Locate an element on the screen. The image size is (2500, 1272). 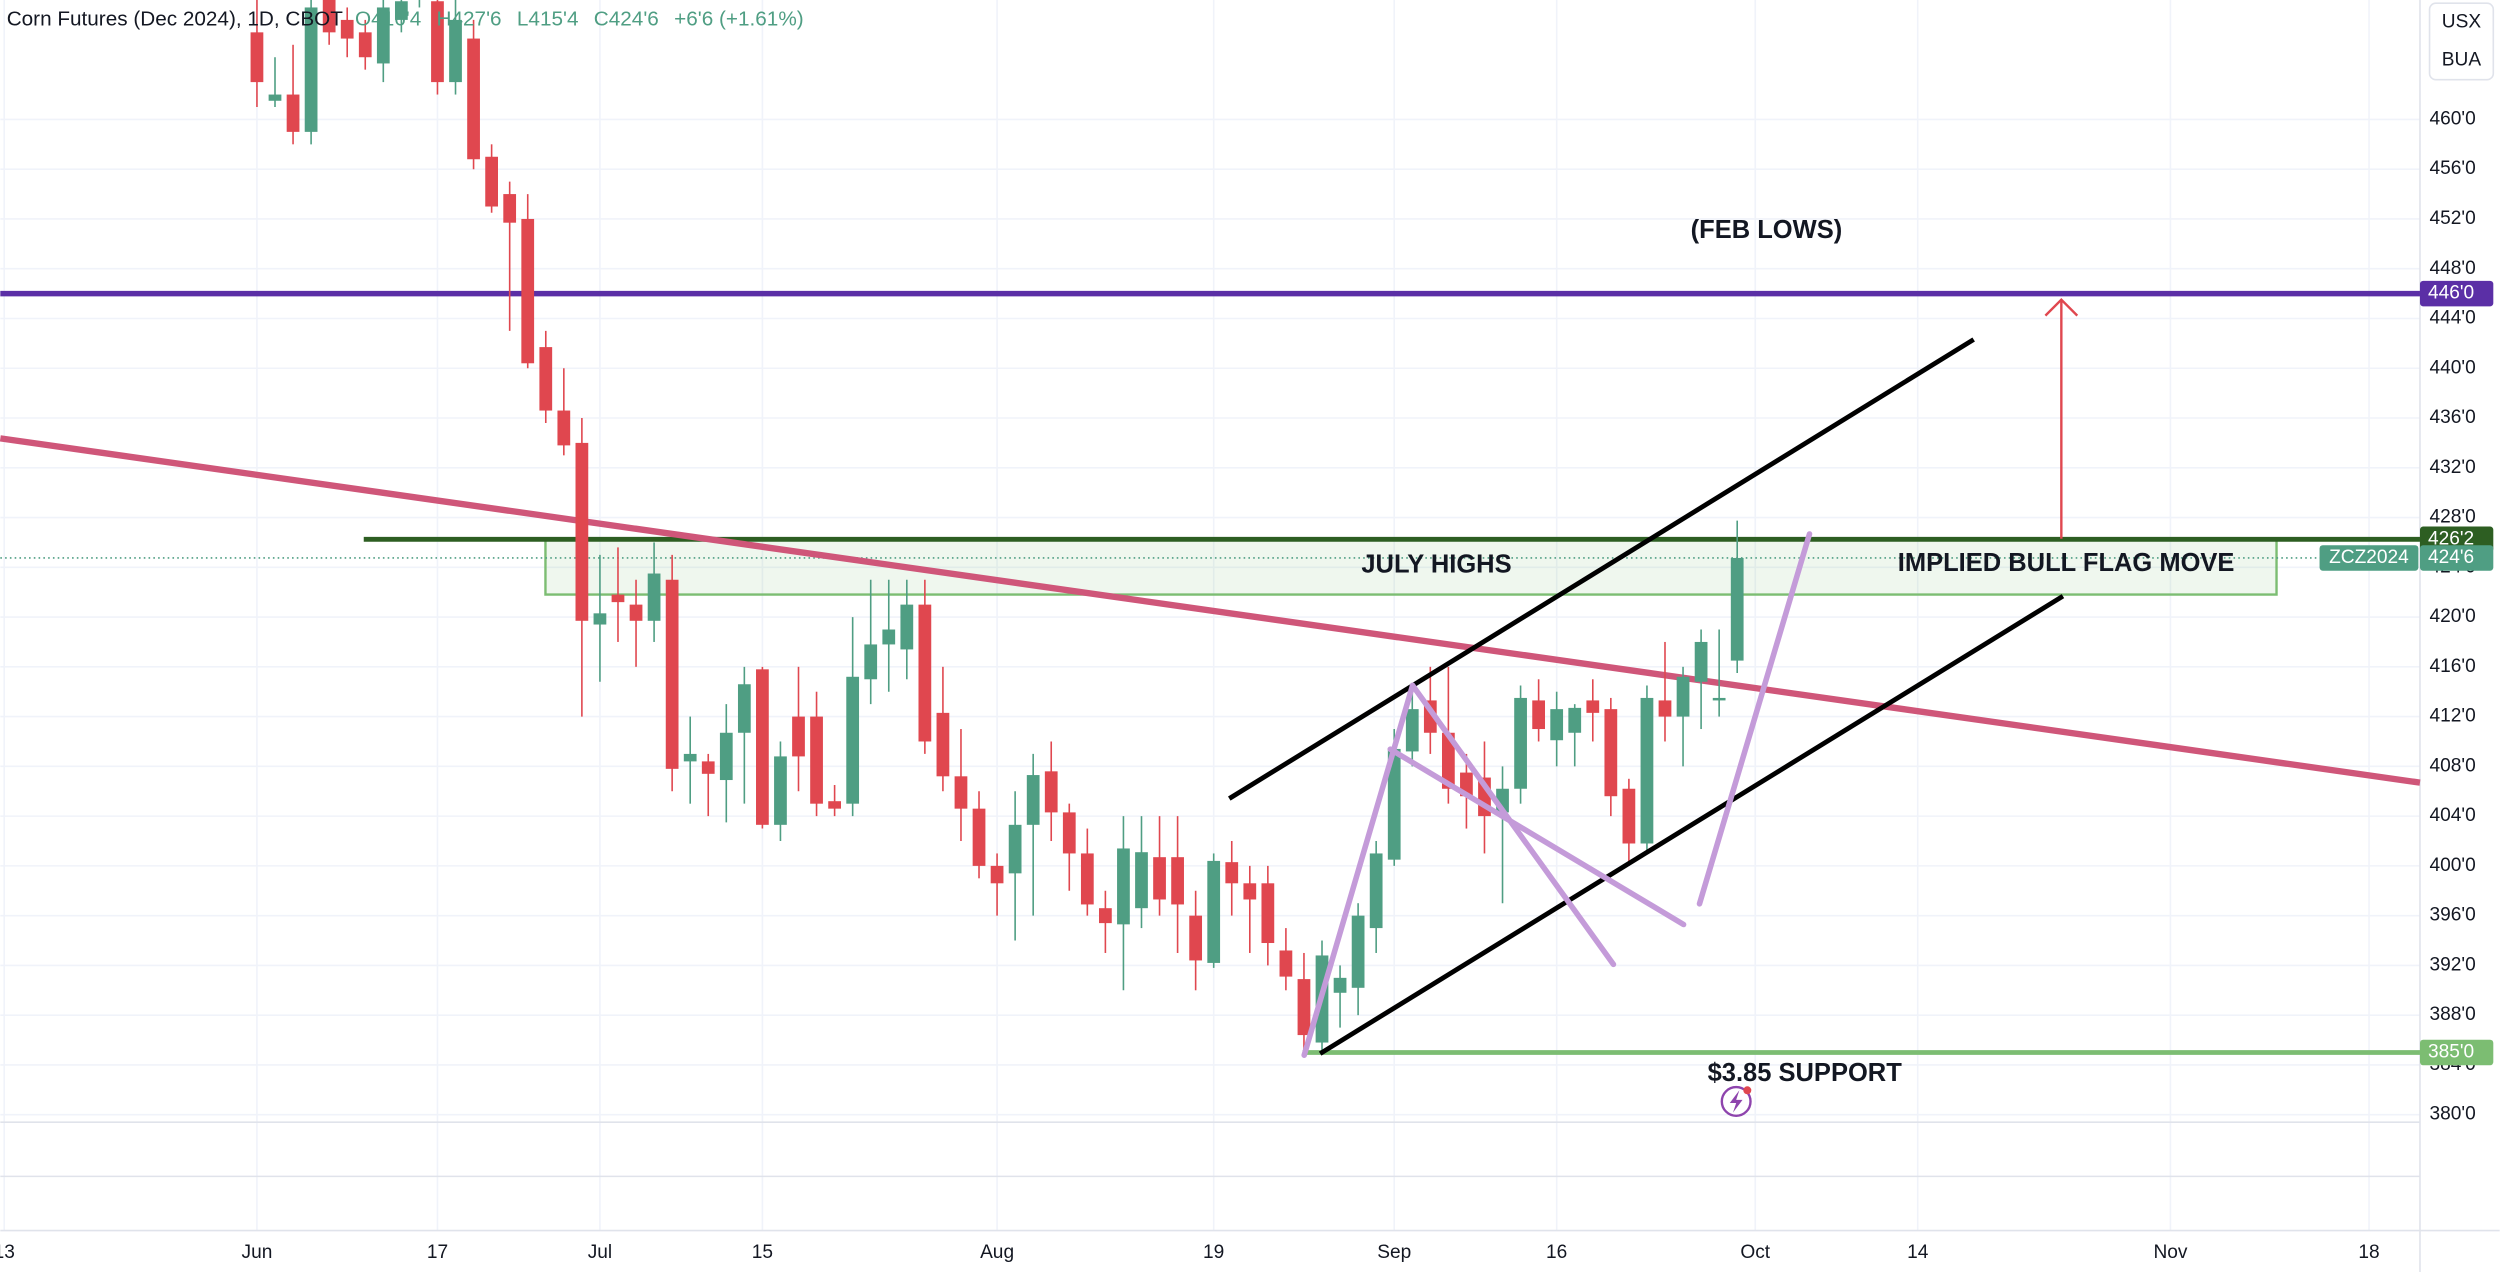
header-close: C424'6 is located at coordinates (626, 19).